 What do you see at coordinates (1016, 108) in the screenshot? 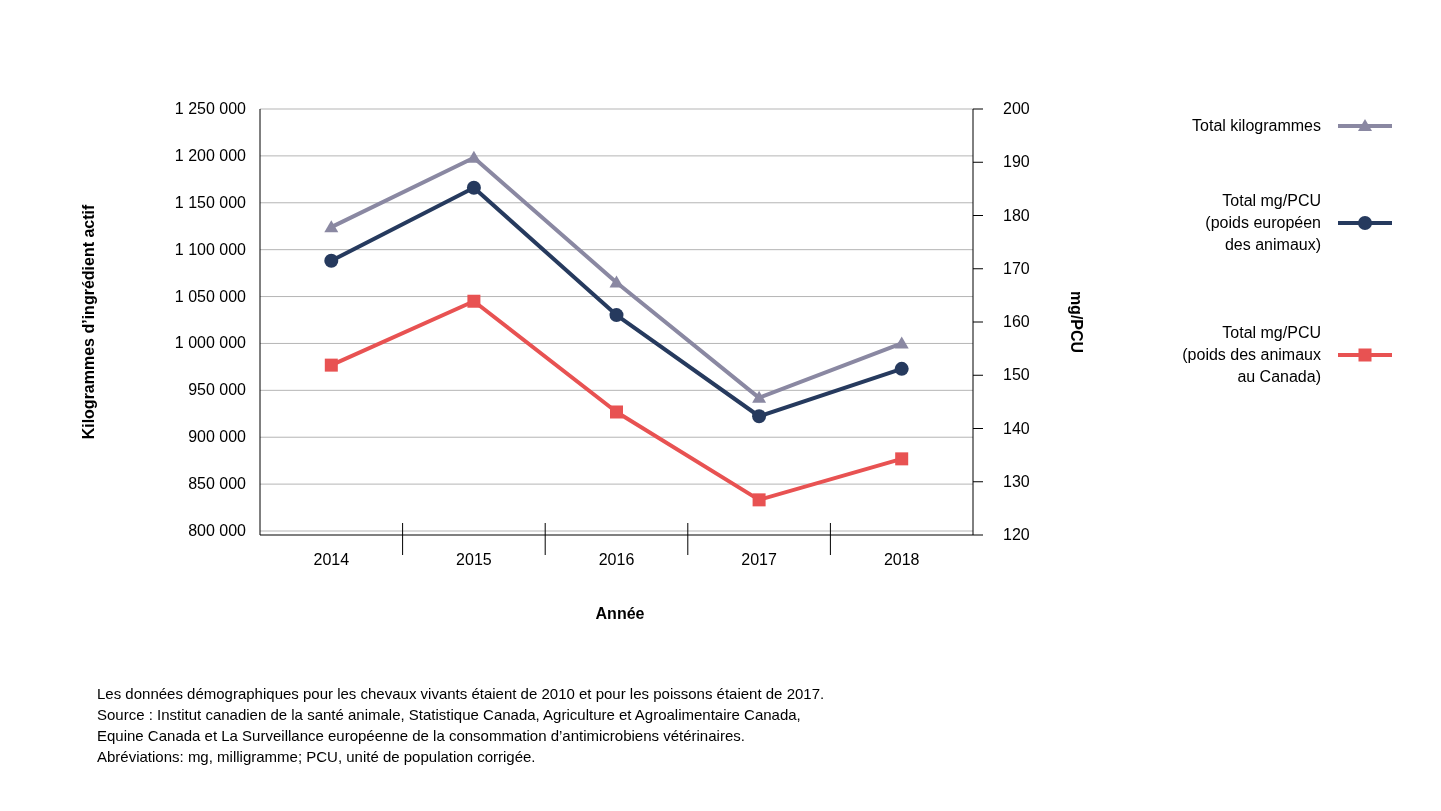
I see `y2-tick-label: 200` at bounding box center [1016, 108].